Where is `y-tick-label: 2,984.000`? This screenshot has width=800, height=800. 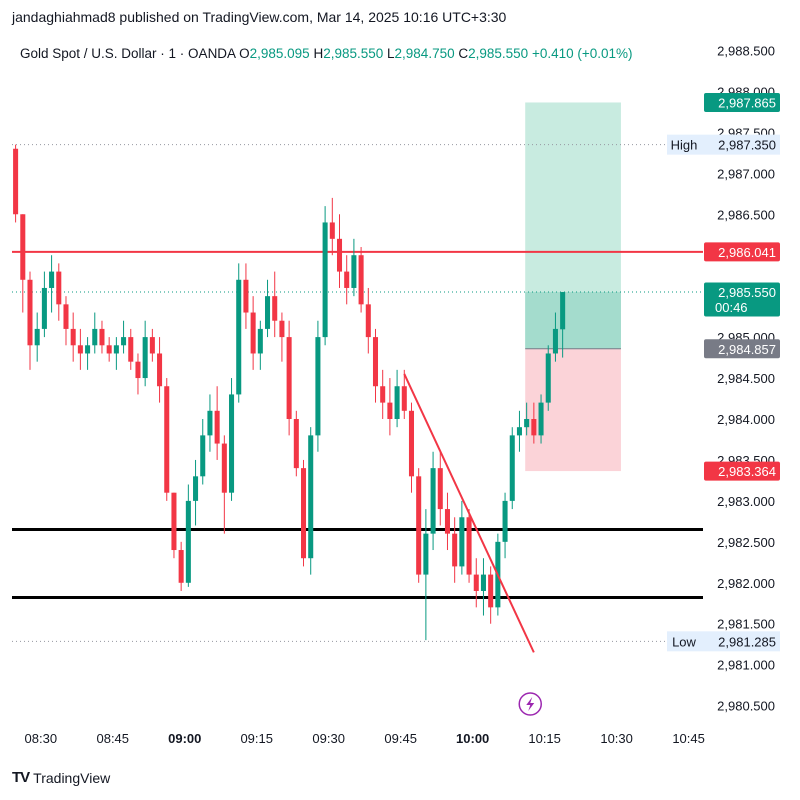
y-tick-label: 2,984.000 is located at coordinates (746, 419).